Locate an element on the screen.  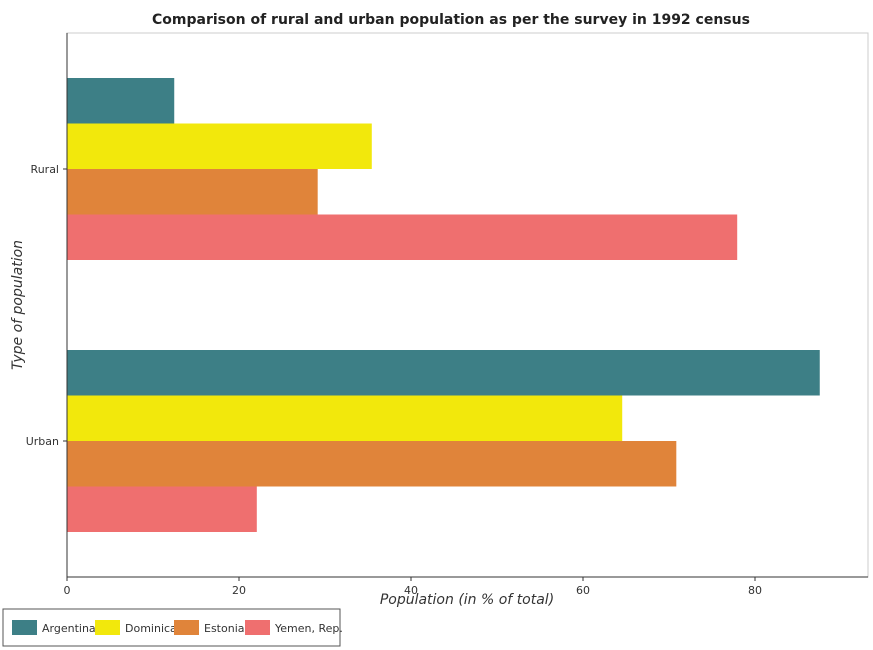
bar-rural-argentina is located at coordinates (121, 101).